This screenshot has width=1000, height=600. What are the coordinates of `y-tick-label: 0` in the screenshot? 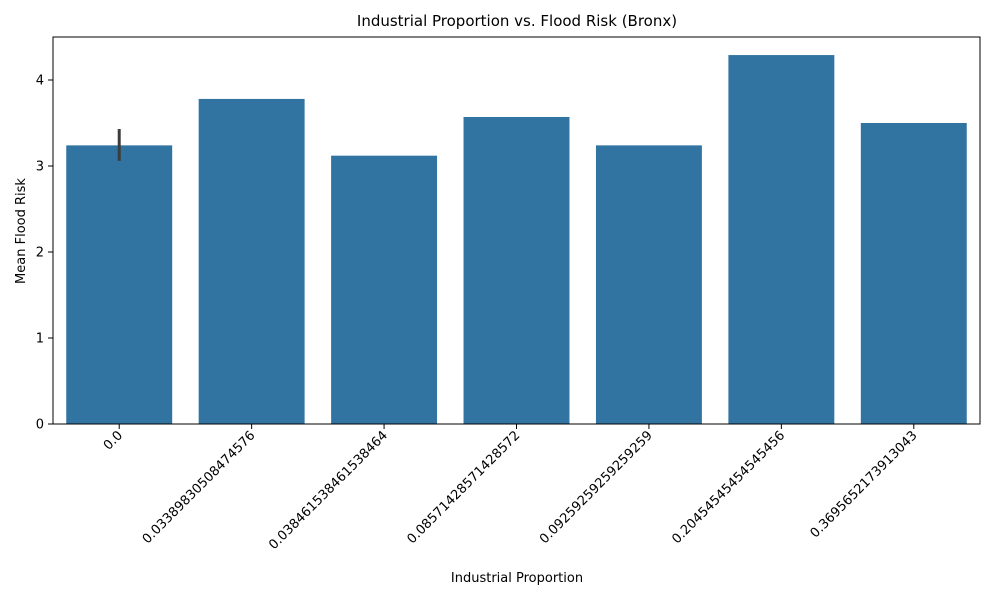 It's located at (40, 425).